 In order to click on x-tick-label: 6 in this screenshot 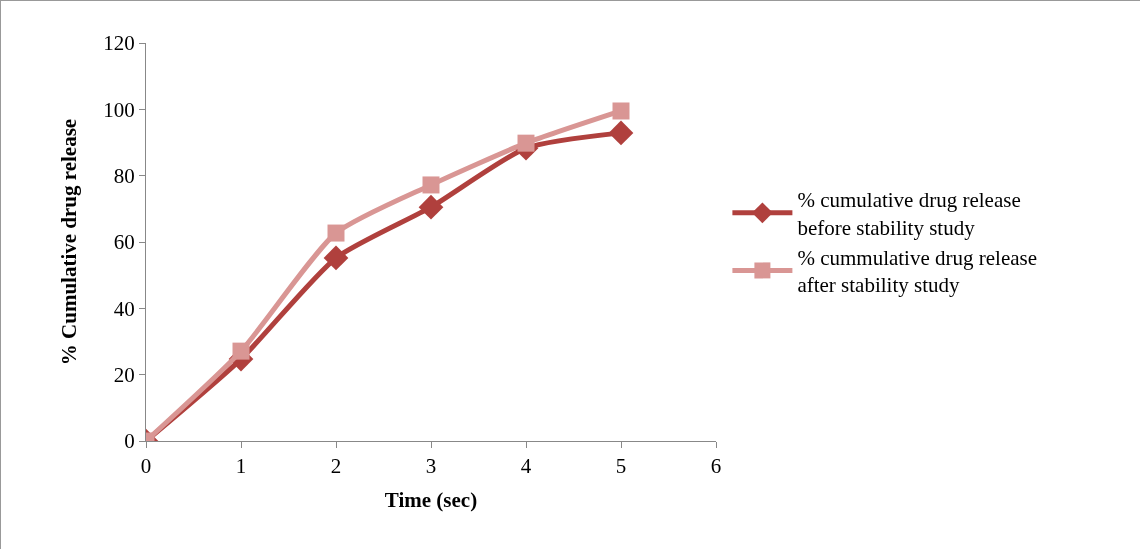, I will do `click(716, 466)`.